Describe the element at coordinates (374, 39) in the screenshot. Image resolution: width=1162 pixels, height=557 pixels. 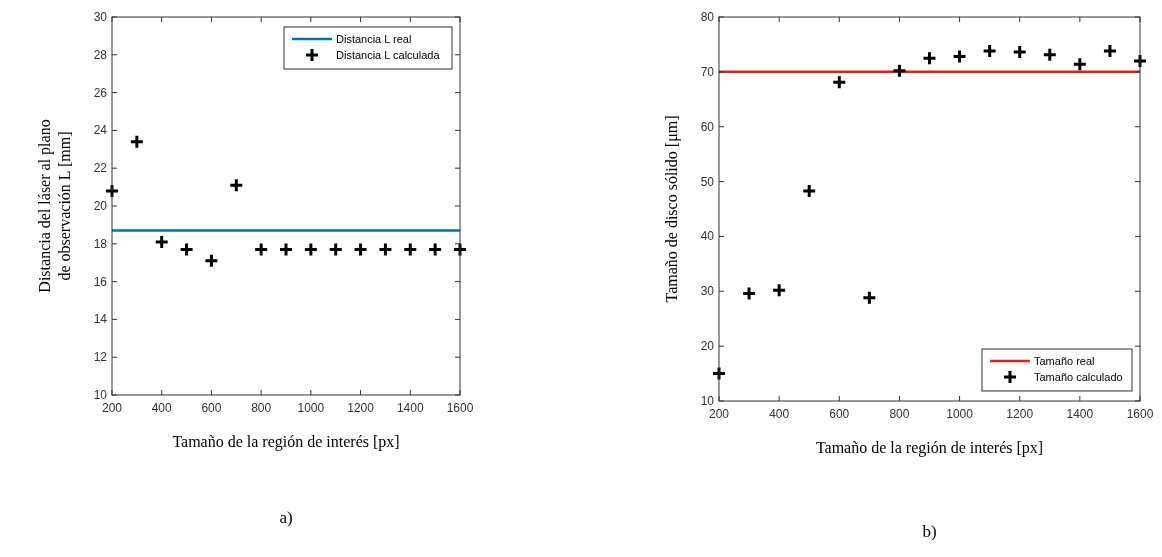
I see `legend-label: Distancia L real` at that location.